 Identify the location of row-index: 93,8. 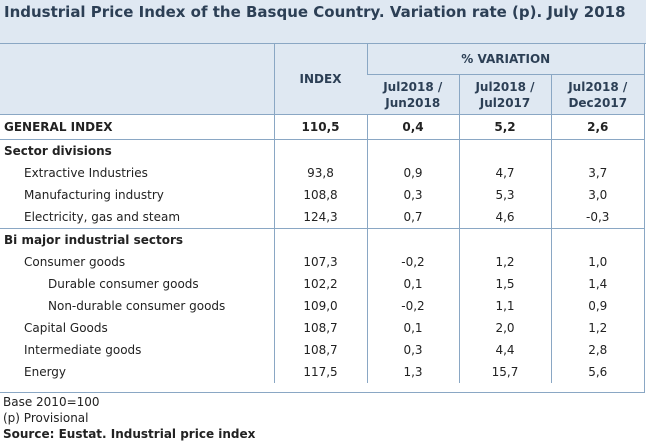
(320, 173).